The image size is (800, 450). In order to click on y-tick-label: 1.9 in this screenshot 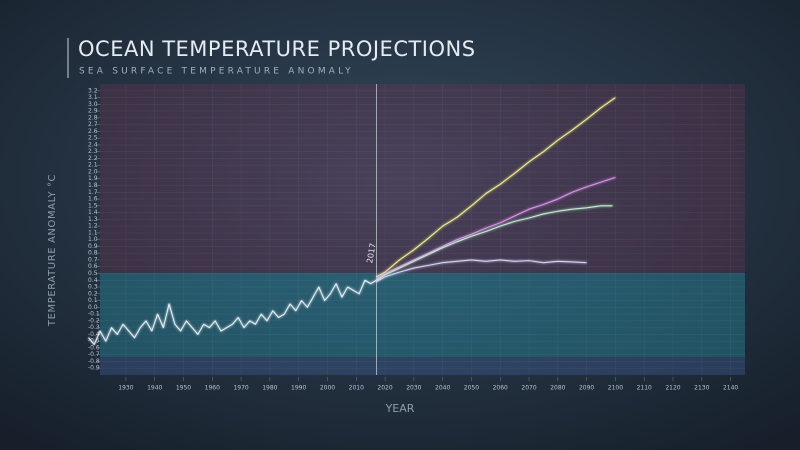, I will do `click(93, 178)`.